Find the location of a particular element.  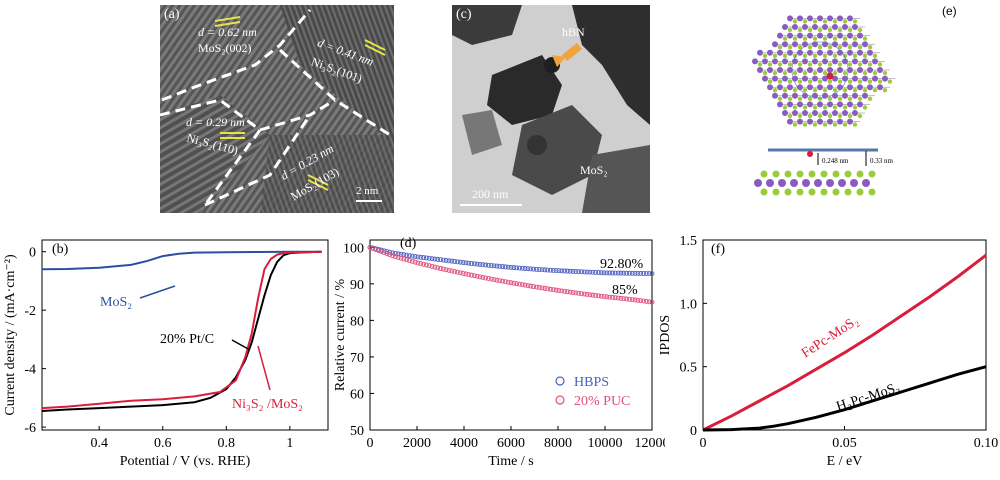

end-label-hbps: 92.80% is located at coordinates (622, 264).